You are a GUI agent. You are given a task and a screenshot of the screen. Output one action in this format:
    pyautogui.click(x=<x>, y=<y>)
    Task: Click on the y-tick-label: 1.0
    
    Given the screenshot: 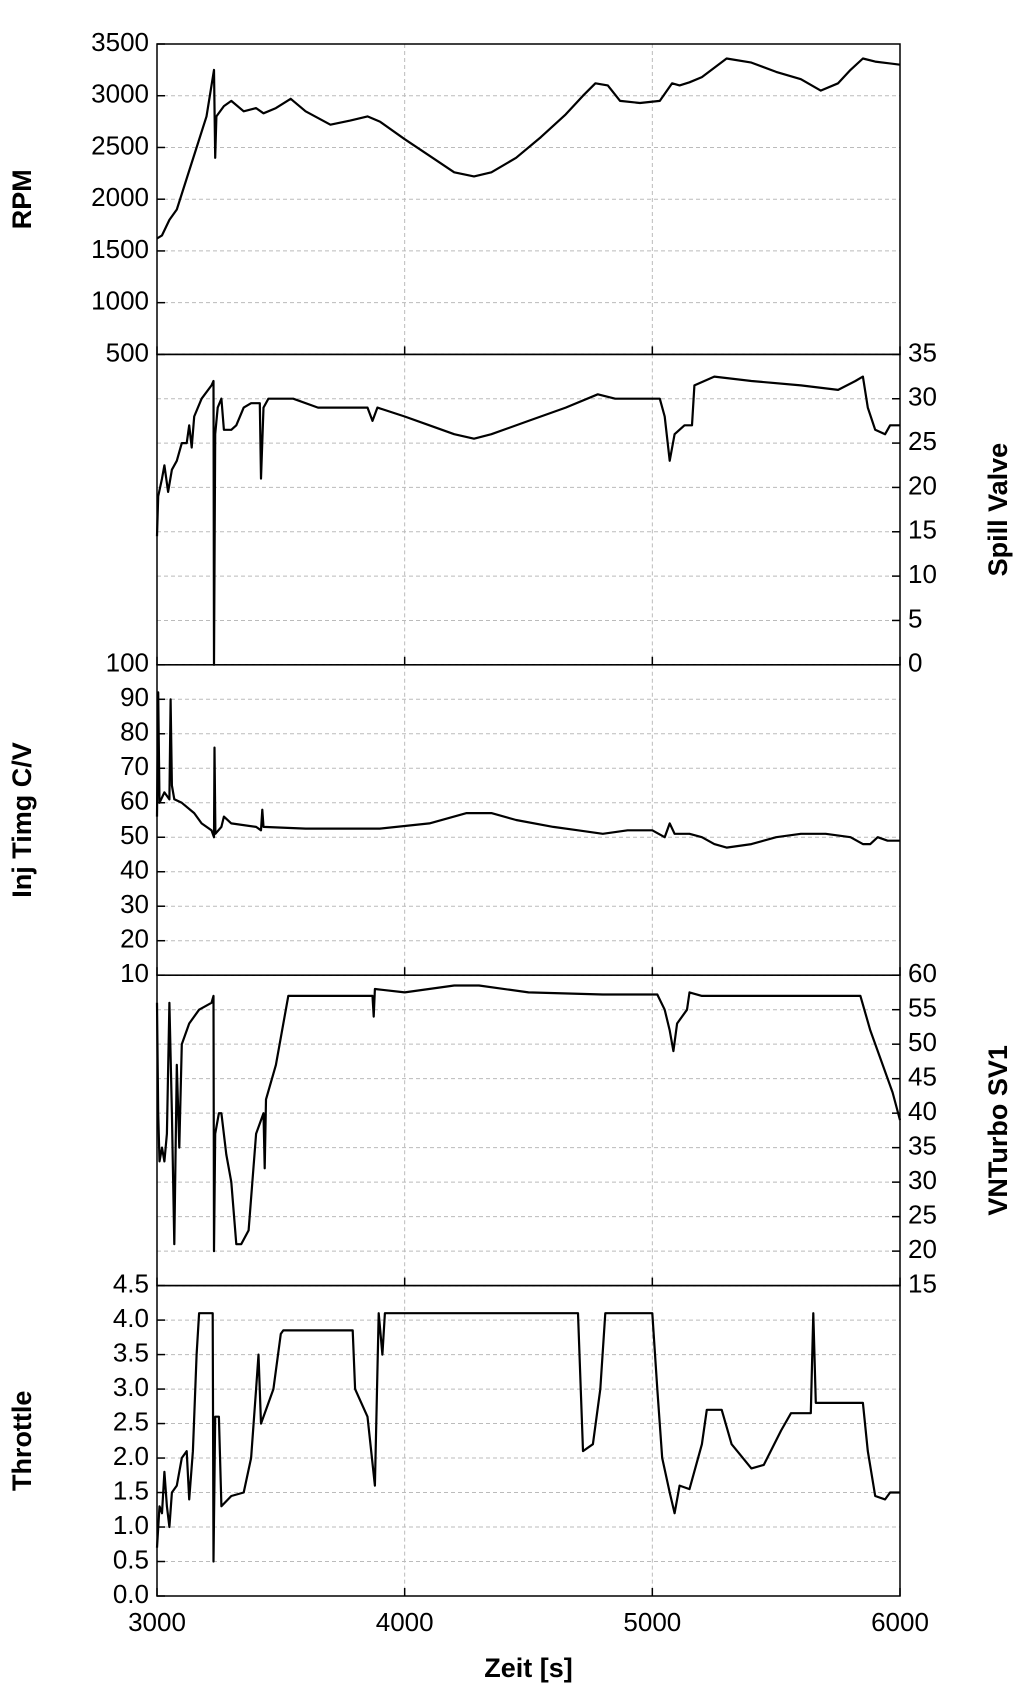 What is the action you would take?
    pyautogui.click(x=131, y=1525)
    